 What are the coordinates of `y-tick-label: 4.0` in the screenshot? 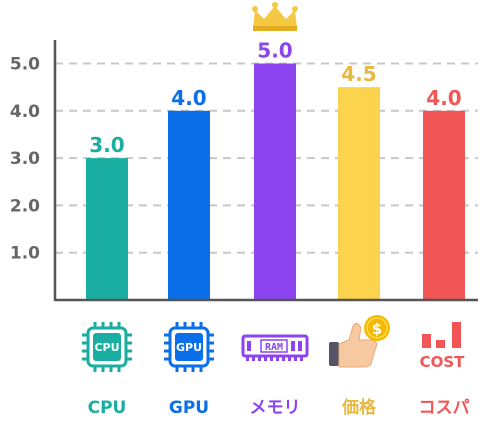 It's located at (25, 112).